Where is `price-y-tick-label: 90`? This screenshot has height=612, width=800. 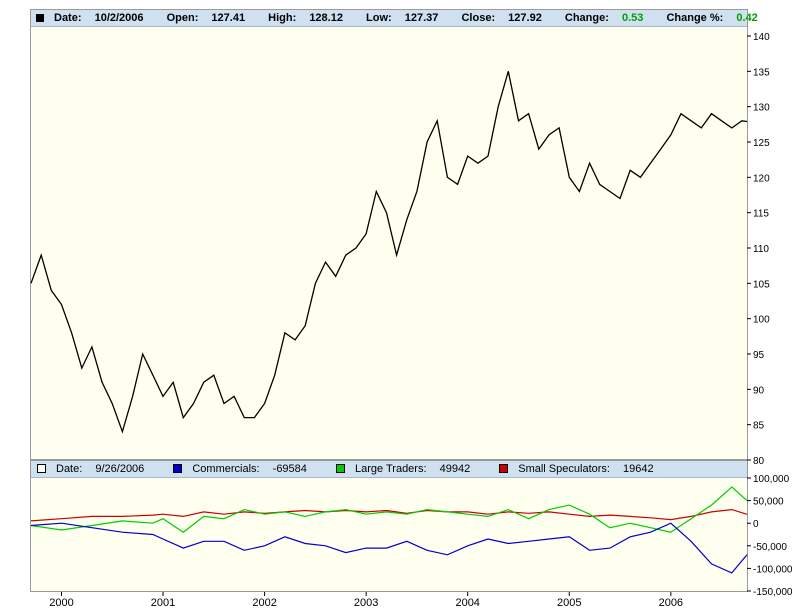 price-y-tick-label: 90 is located at coordinates (759, 390).